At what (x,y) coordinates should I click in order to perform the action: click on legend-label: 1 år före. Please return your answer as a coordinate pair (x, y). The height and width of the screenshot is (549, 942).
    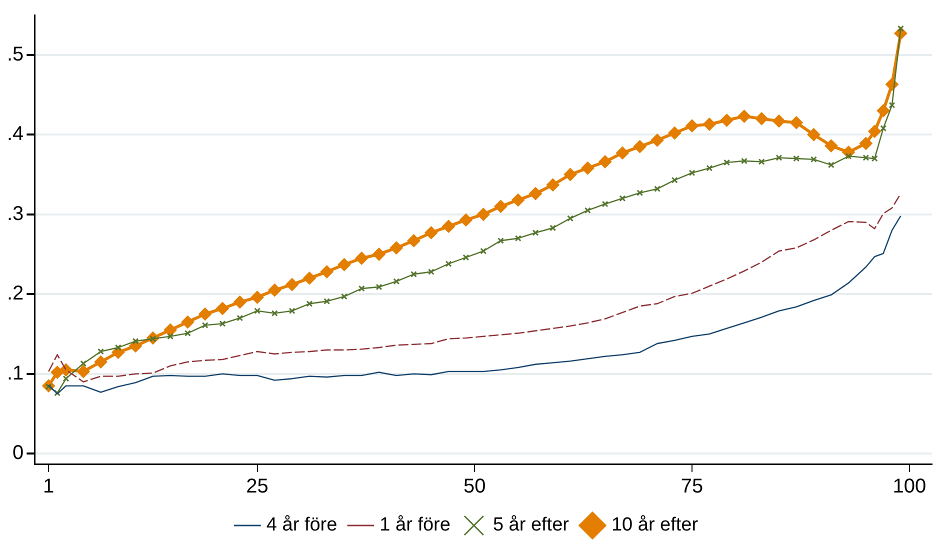
    Looking at the image, I should click on (415, 525).